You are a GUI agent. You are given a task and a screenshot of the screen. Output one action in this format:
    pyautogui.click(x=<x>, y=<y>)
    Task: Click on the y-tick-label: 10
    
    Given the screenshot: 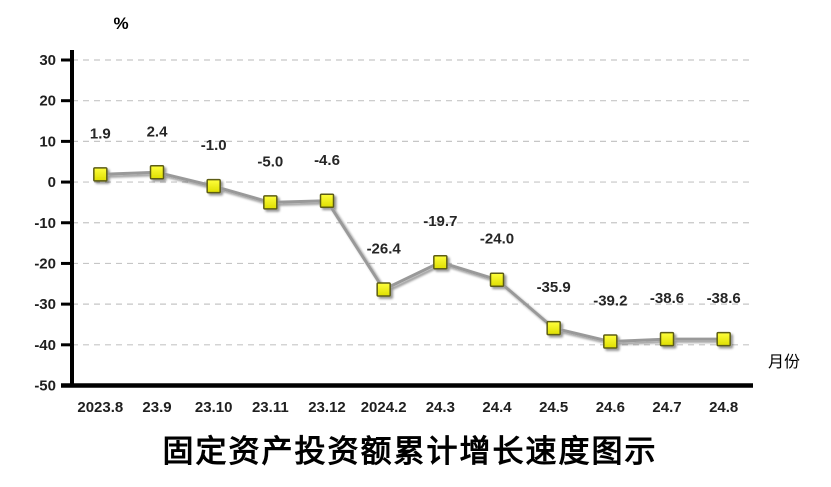 What is the action you would take?
    pyautogui.click(x=47, y=141)
    